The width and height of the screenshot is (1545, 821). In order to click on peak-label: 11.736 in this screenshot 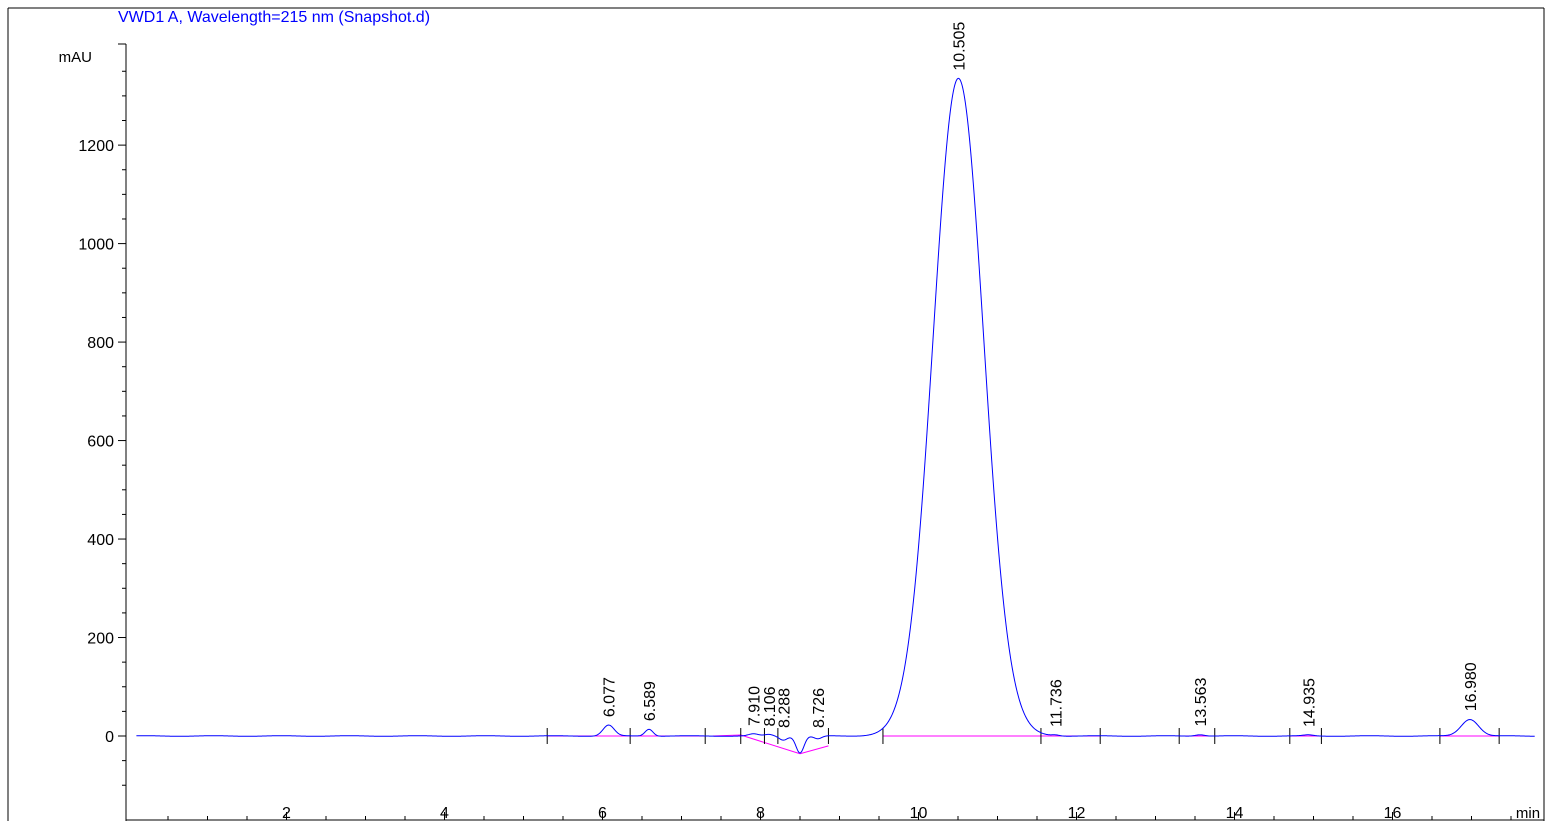, I will do `click(1057, 703)`.